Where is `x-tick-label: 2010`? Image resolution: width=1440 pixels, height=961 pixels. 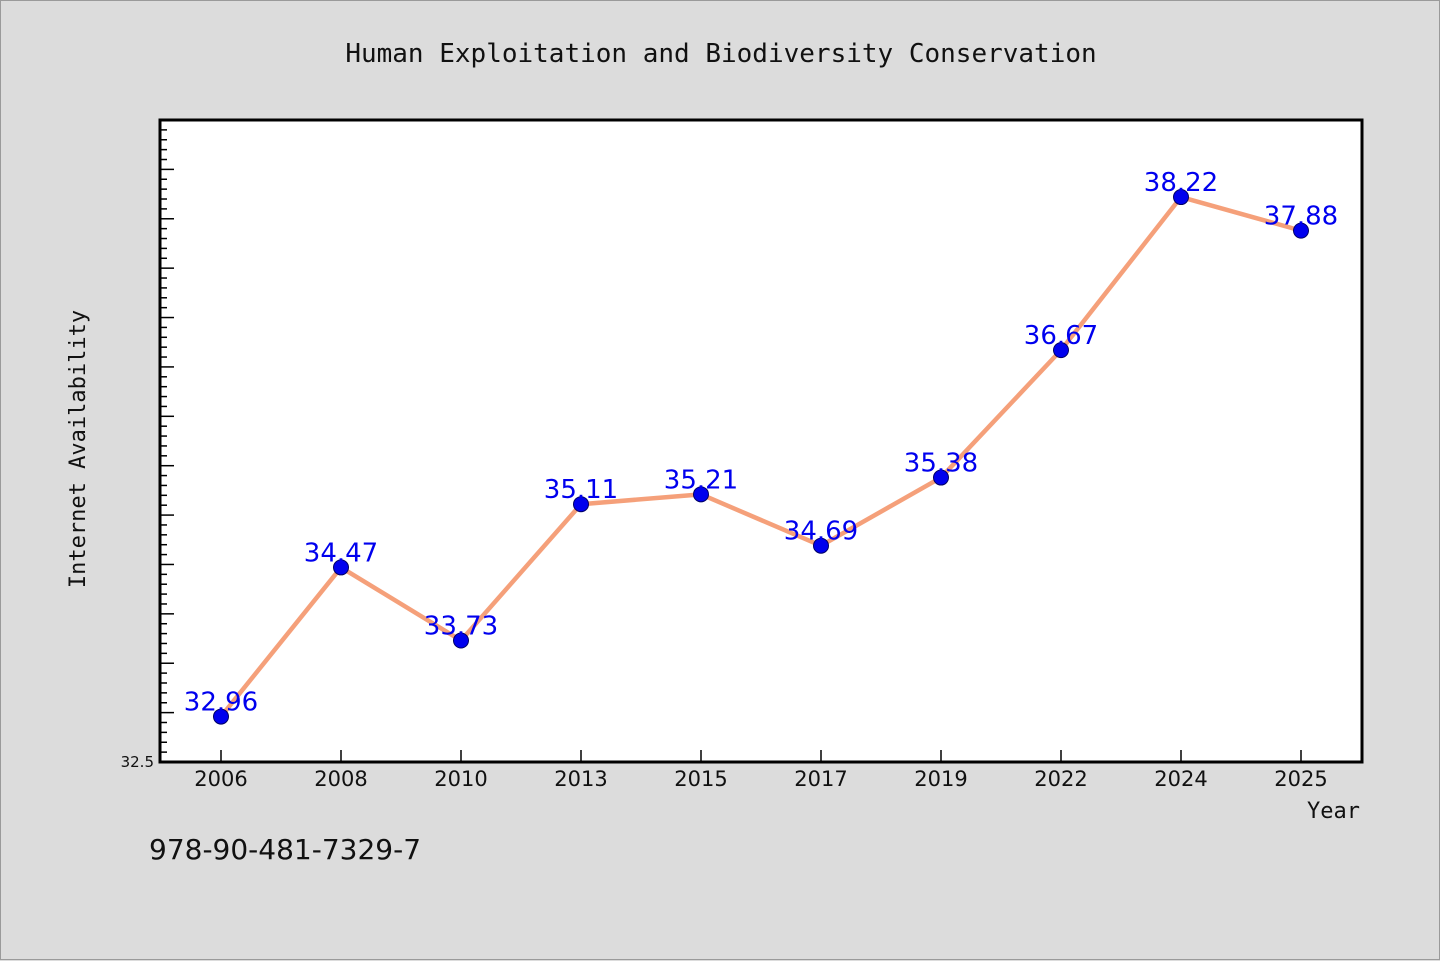
x-tick-label: 2010 is located at coordinates (460, 779).